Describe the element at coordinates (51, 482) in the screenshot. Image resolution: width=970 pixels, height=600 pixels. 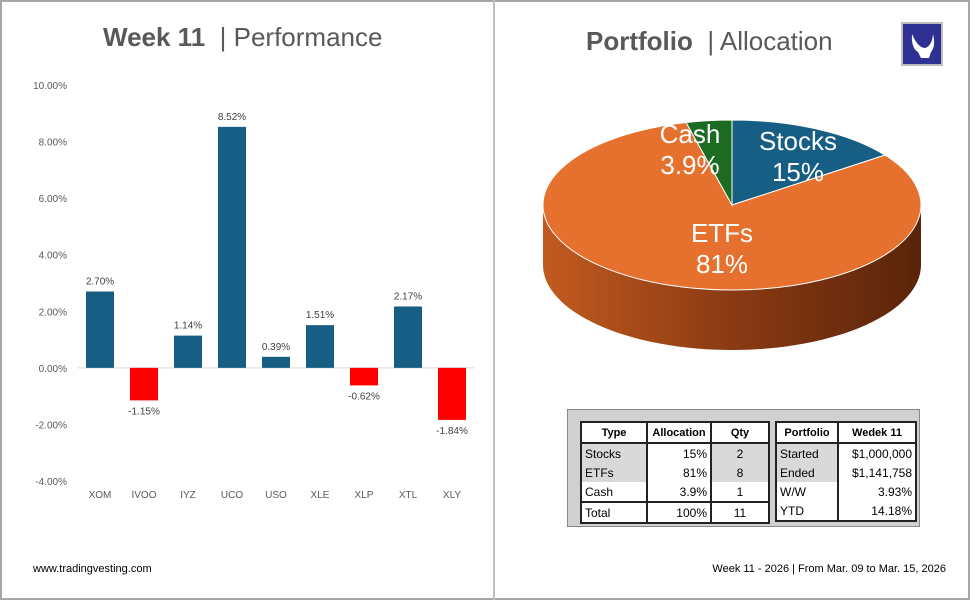
I see `y-tick-label: -4.00%` at that location.